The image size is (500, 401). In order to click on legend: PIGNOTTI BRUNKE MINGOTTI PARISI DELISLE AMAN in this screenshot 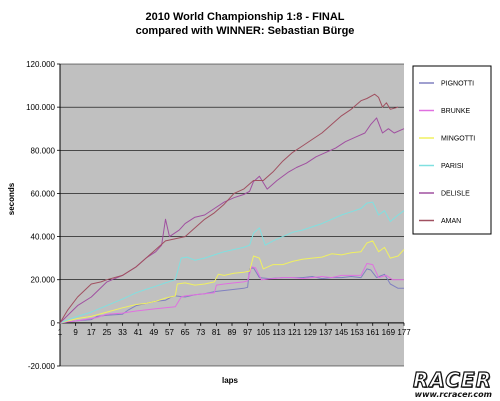, I will do `click(447, 153)`.